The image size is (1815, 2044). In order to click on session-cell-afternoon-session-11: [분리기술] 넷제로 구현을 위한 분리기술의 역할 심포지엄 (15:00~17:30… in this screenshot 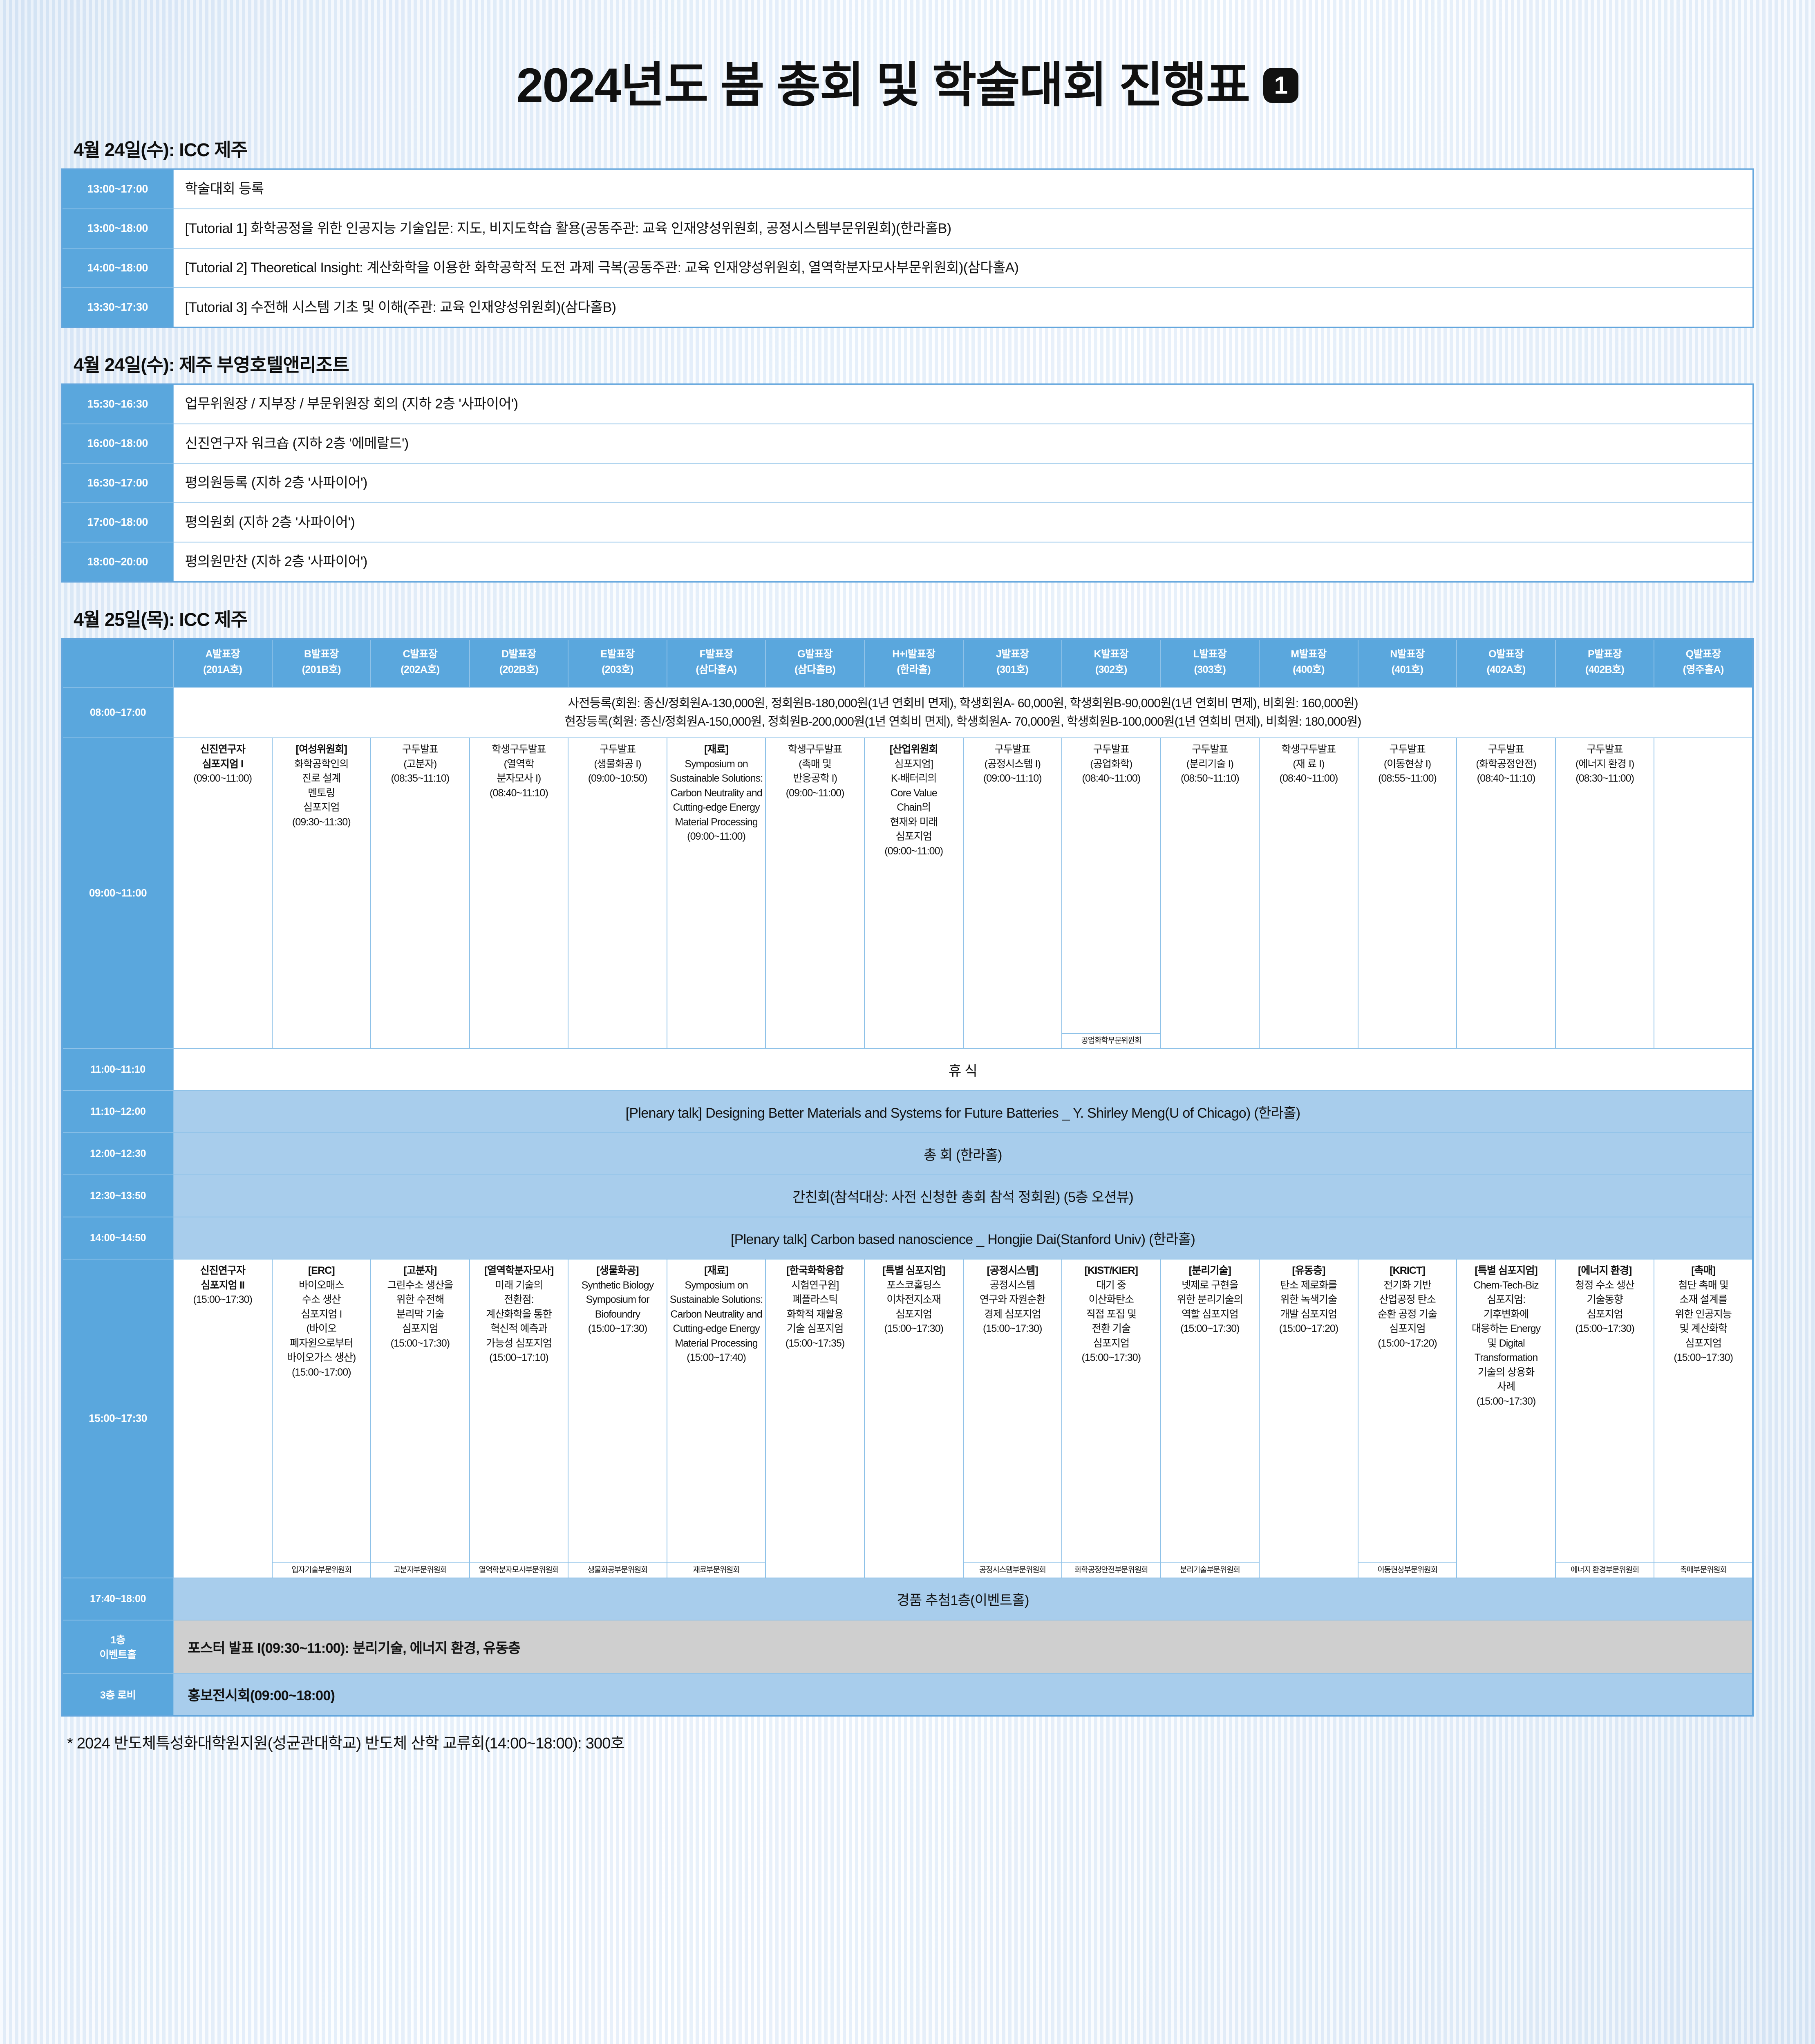, I will do `click(1210, 1419)`.